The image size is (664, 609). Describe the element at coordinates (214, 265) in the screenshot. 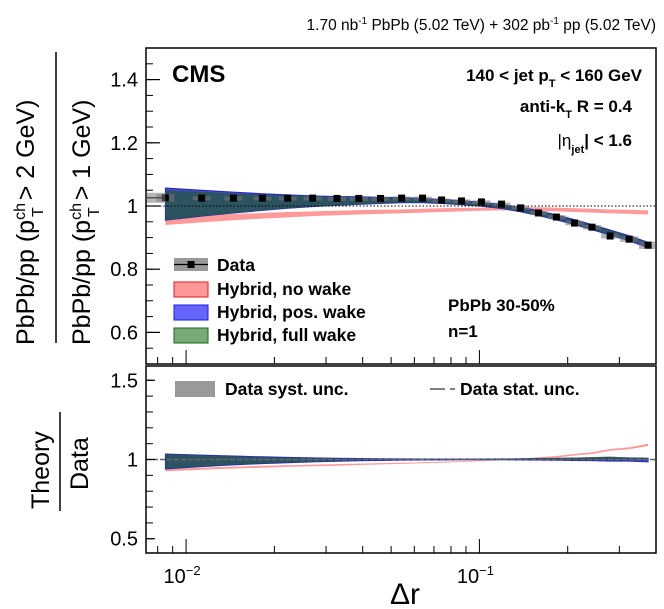

I see `legend-item-data: Data` at that location.